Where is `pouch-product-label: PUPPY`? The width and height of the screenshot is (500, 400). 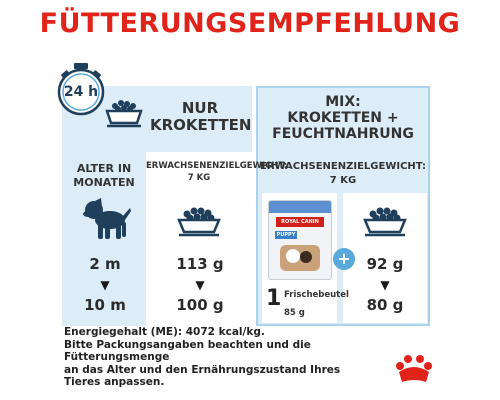
pouch-product-label: PUPPY is located at coordinates (286, 235).